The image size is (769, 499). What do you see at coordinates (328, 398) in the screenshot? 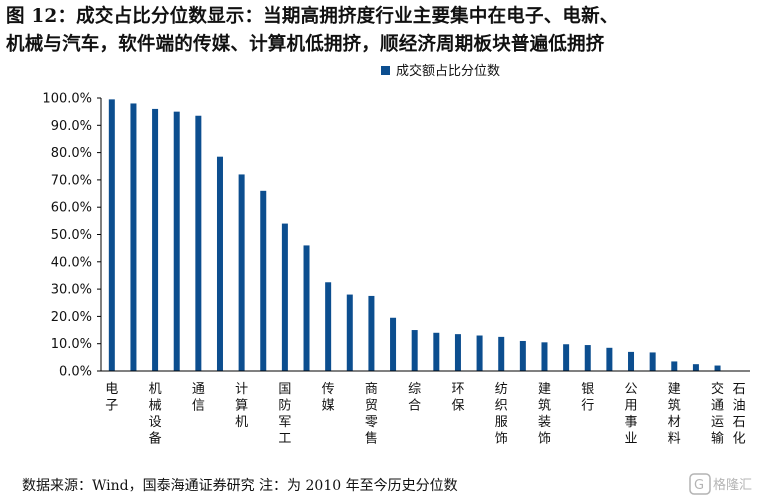
I see `x-category-label: 传媒` at bounding box center [328, 398].